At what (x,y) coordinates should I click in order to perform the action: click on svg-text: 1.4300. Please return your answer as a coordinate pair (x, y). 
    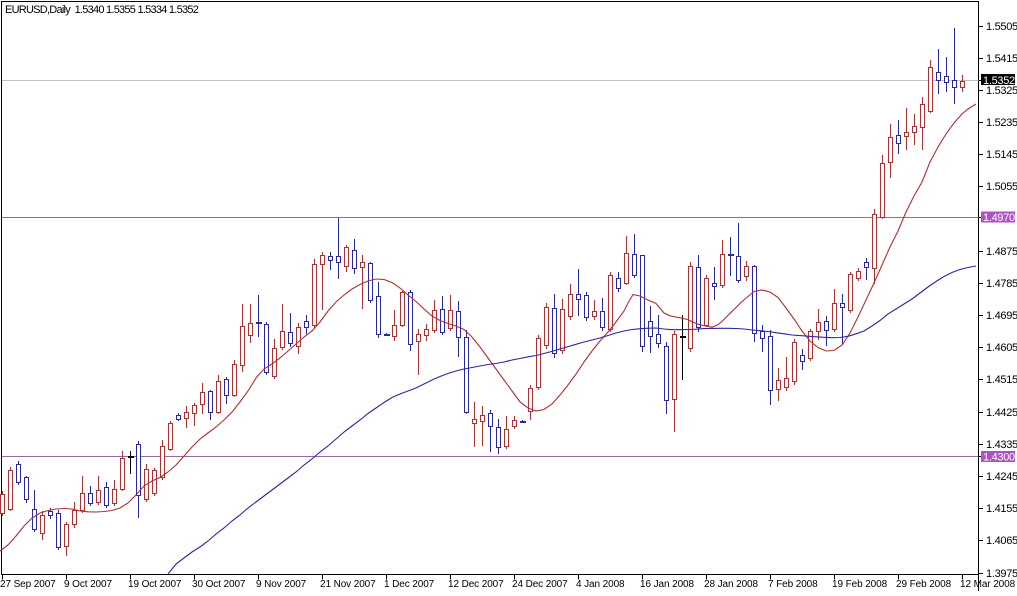
    Looking at the image, I should click on (999, 458).